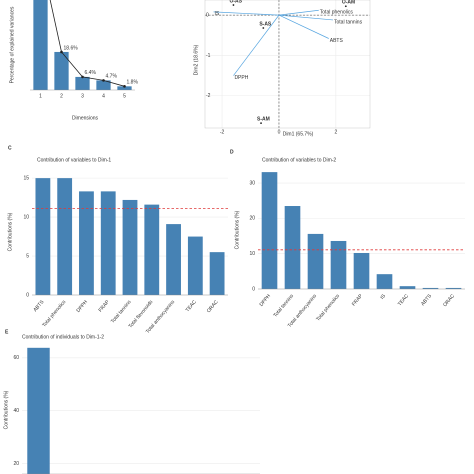 Image resolution: width=474 pixels, height=474 pixels. I want to click on y-tick-label: 60, so click(16, 358).